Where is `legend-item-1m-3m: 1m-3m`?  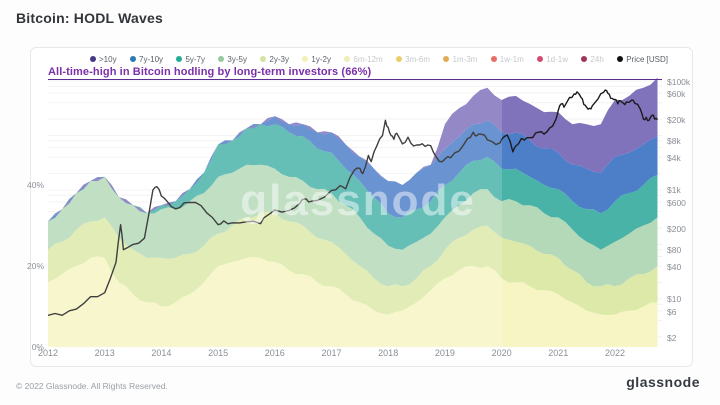
legend-item-1m-3m: 1m-3m is located at coordinates (460, 59).